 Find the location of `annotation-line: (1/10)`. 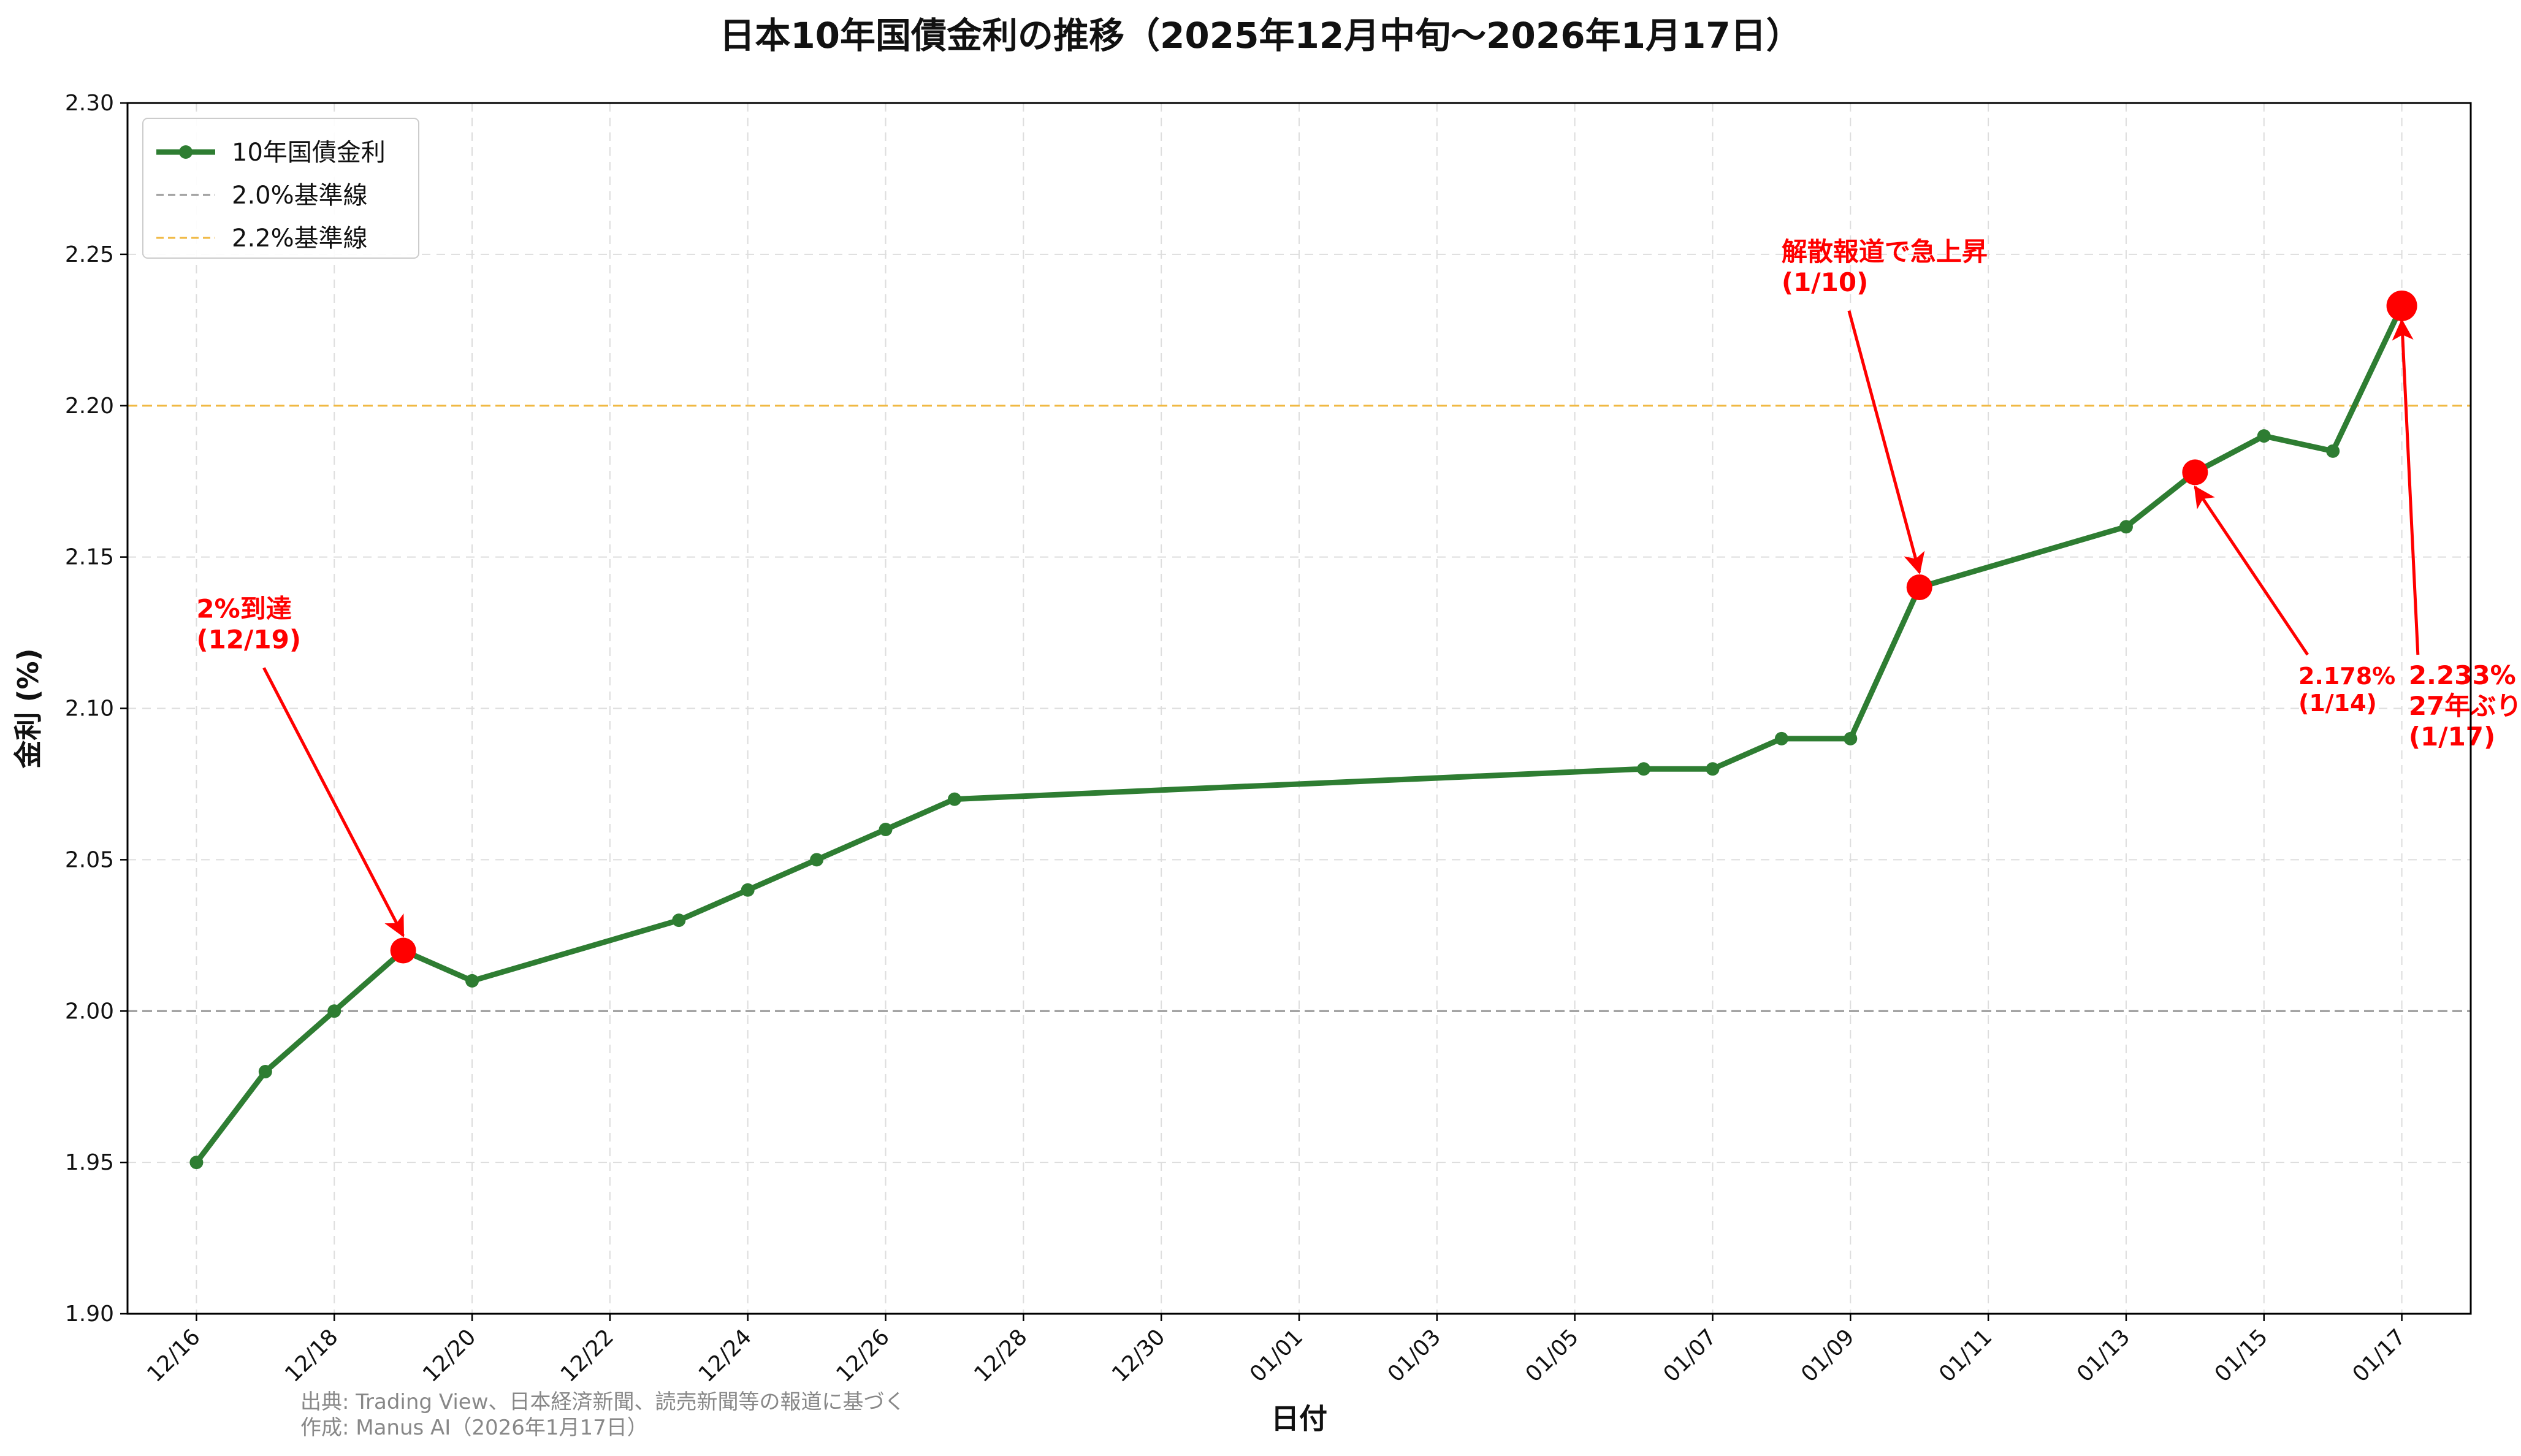

annotation-line: (1/10) is located at coordinates (1825, 282).